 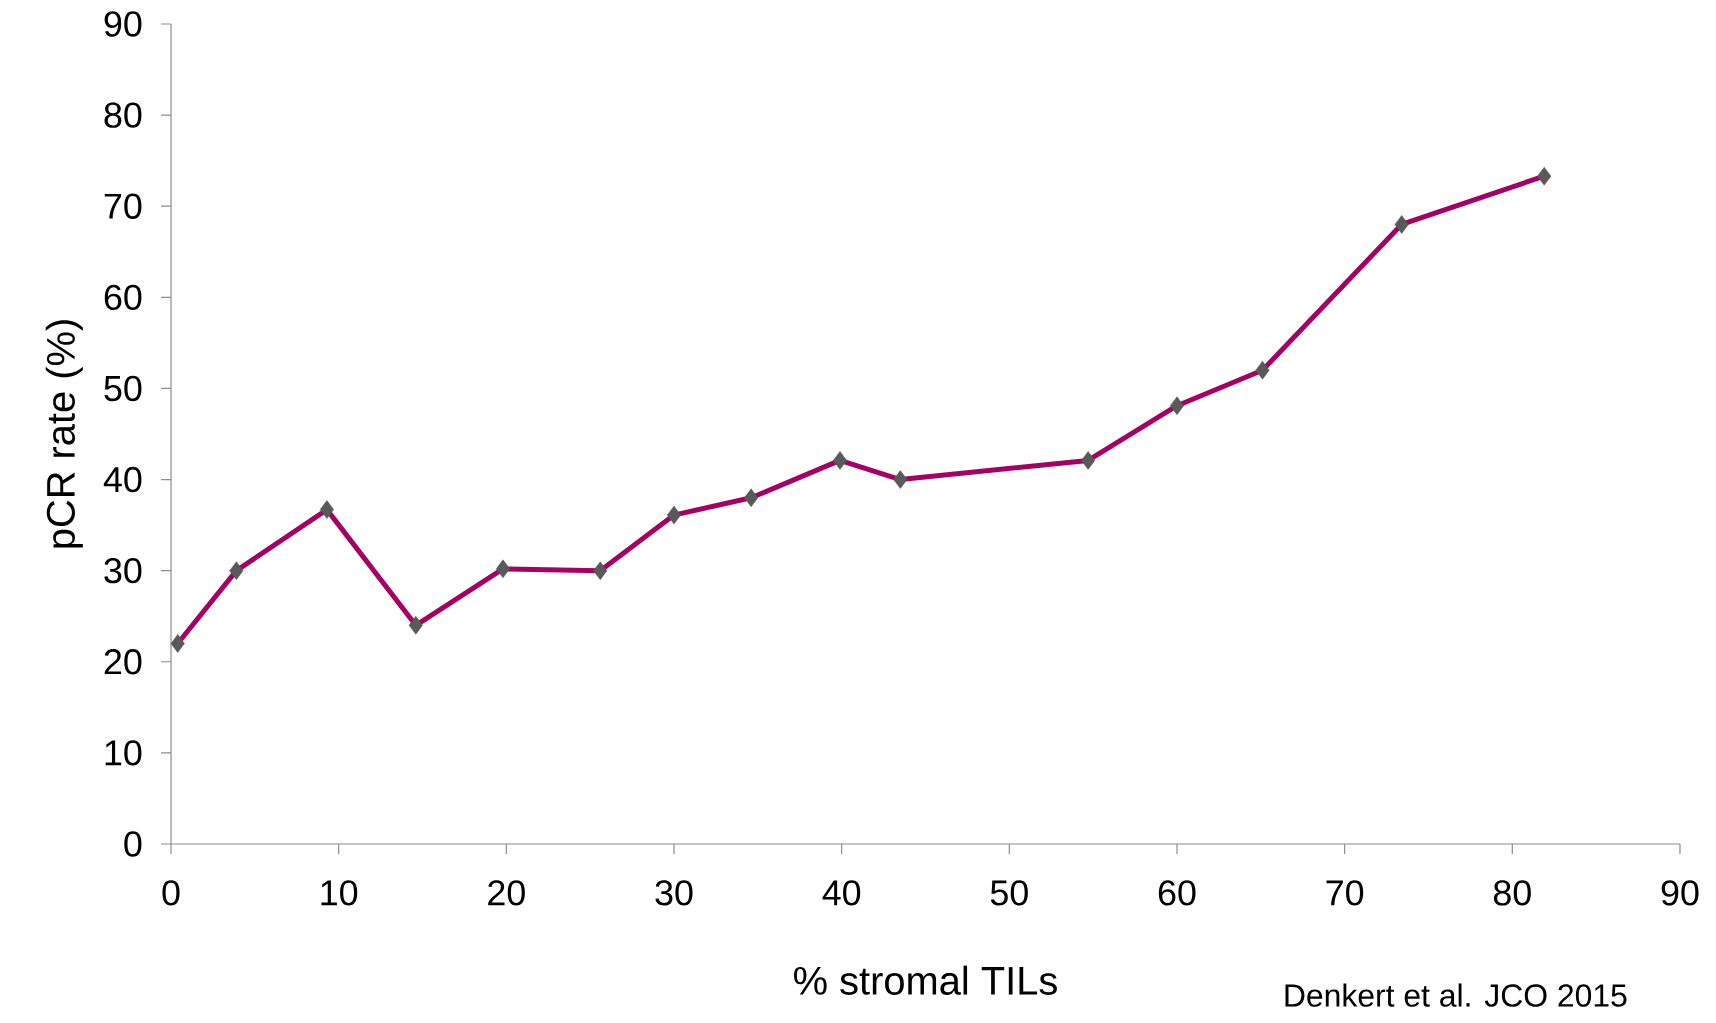 I want to click on x-tick-label: 60, so click(x=1177, y=893).